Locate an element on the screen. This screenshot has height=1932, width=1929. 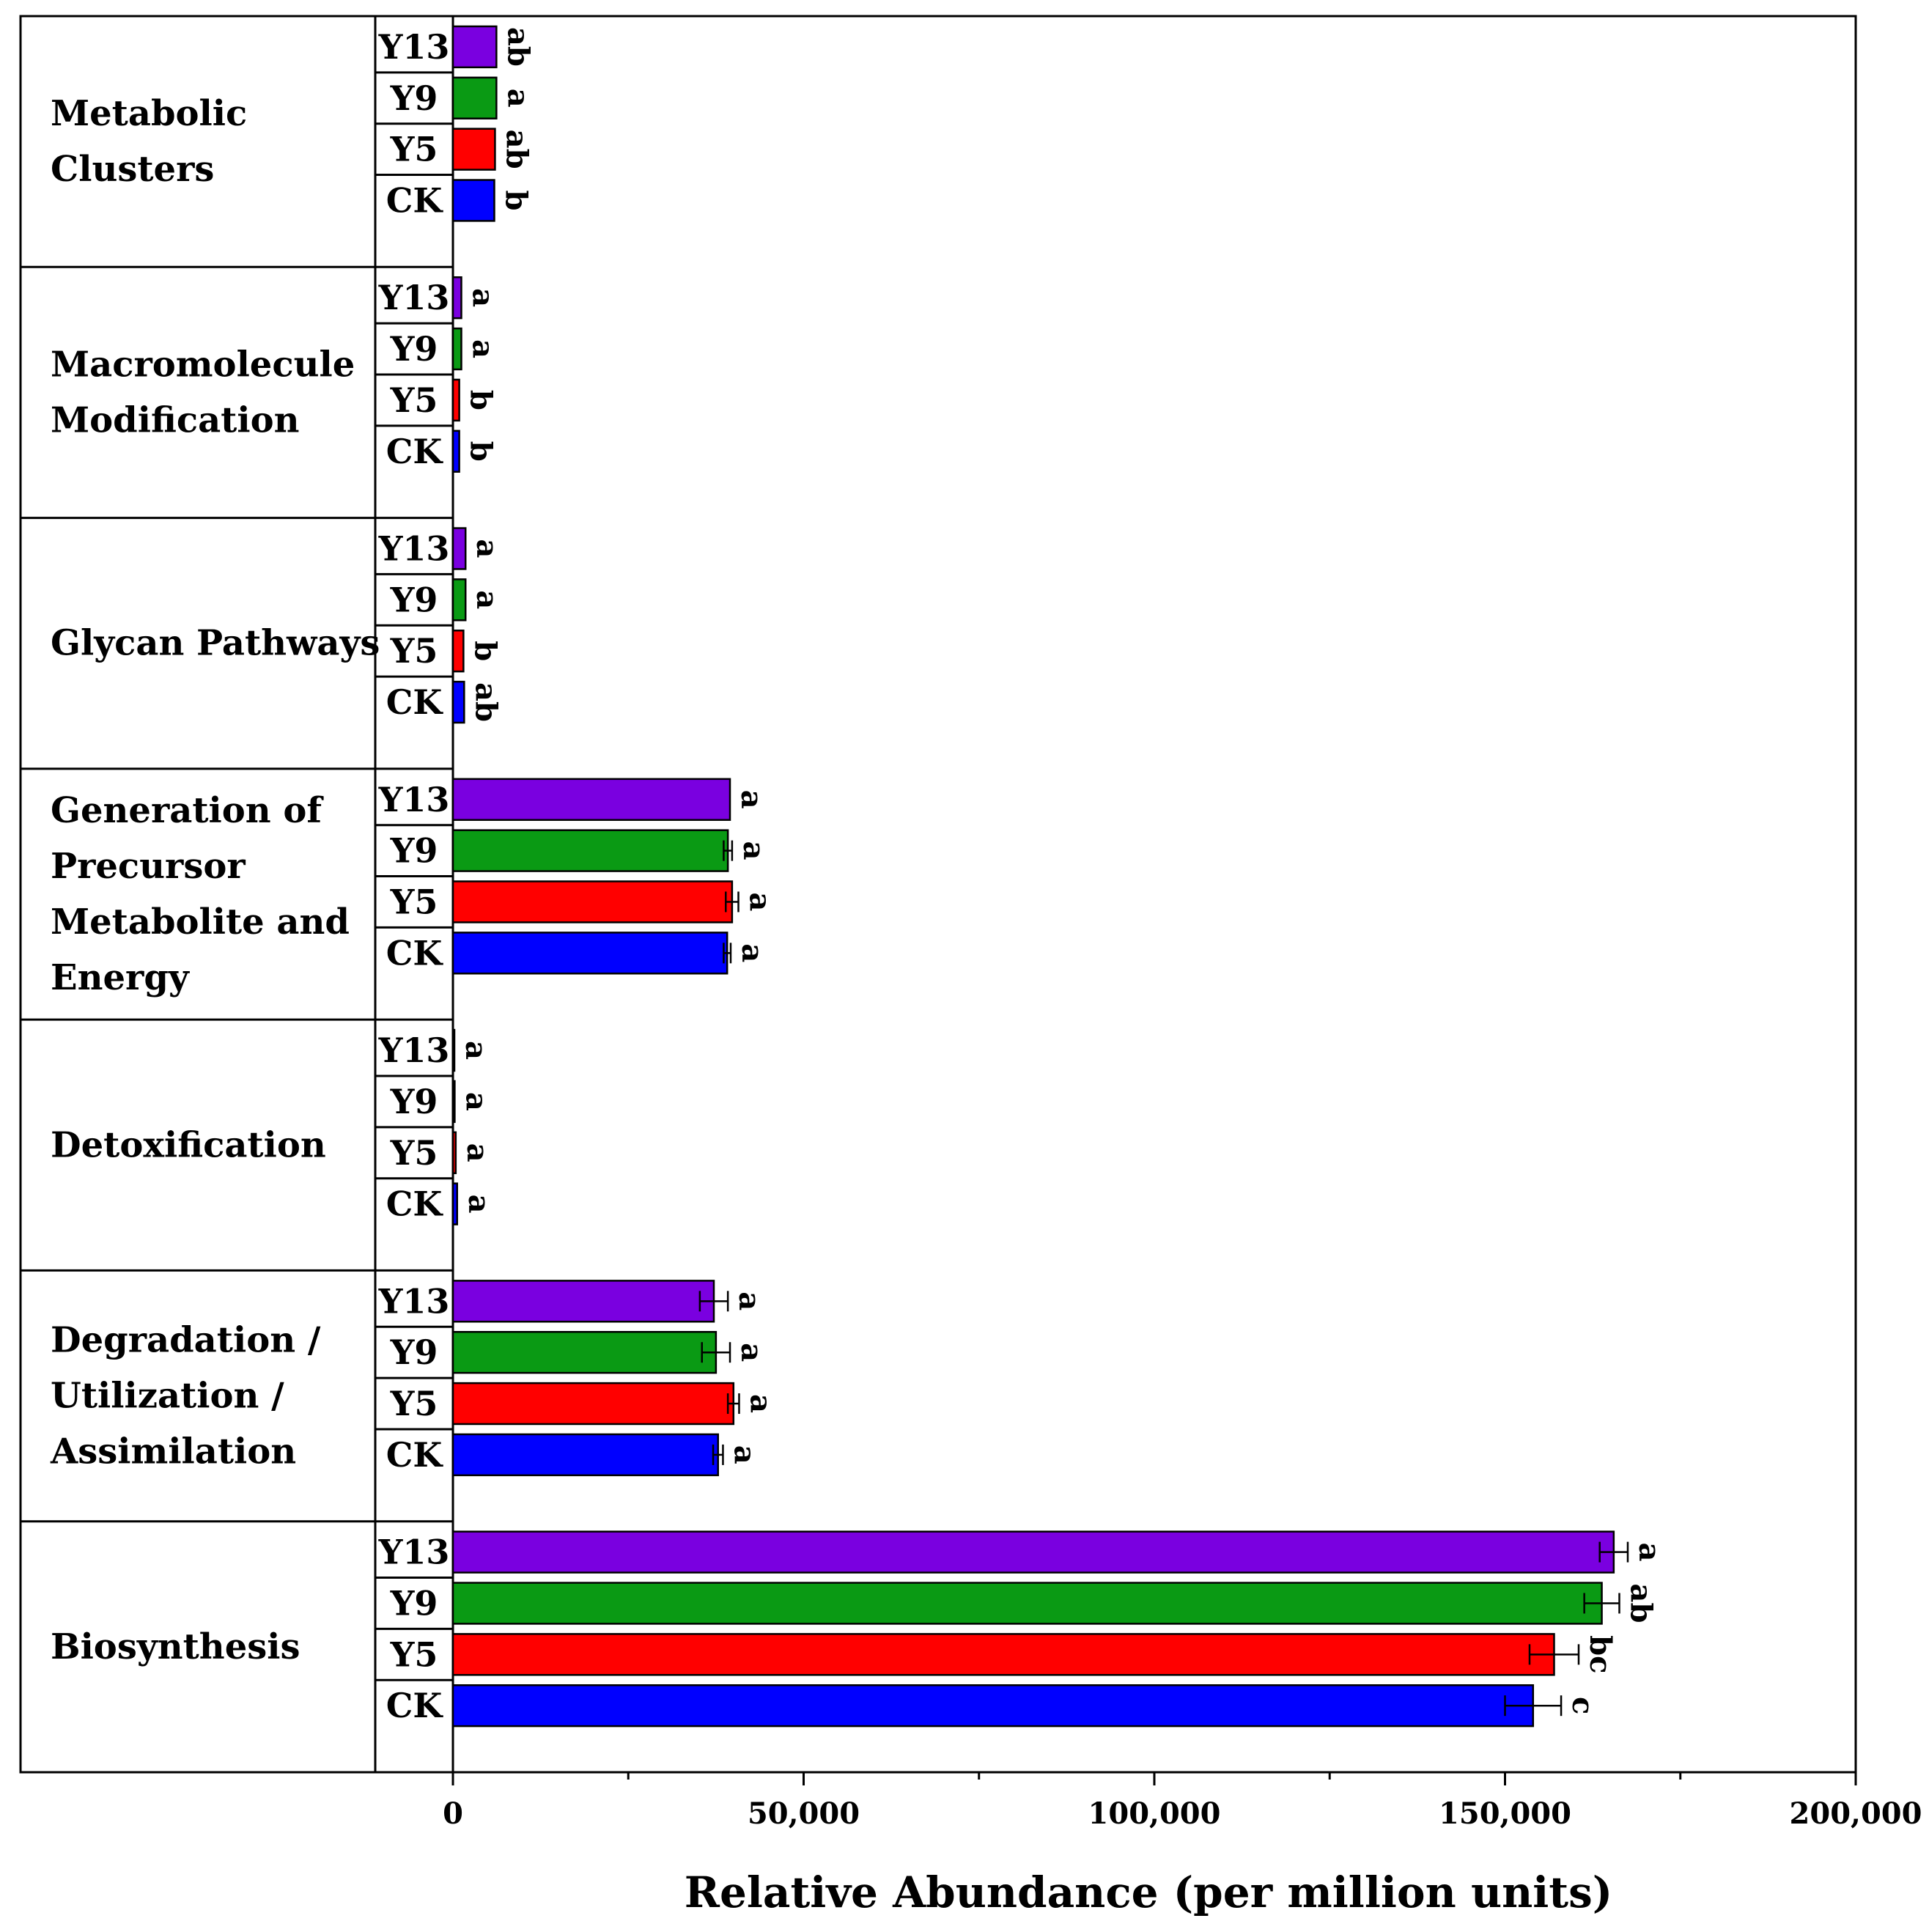
significance-label: bc is located at coordinates (1600, 1654).